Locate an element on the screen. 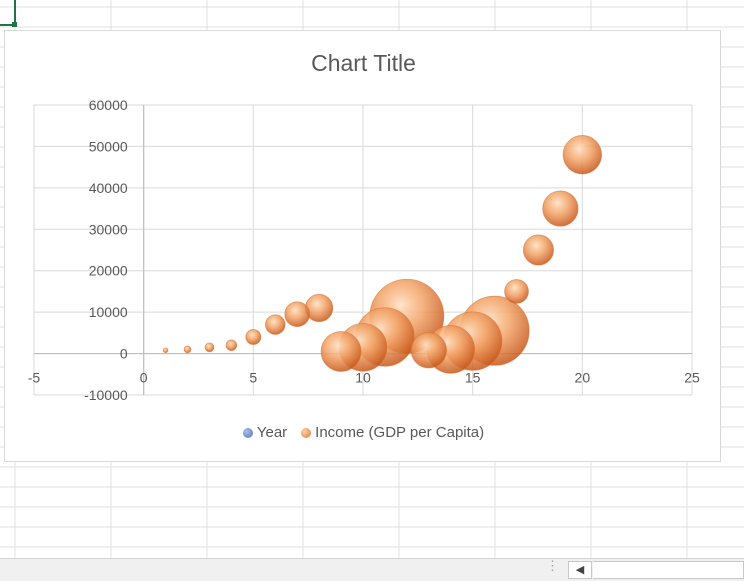 The image size is (744, 581). chart-title: Chart Title is located at coordinates (363, 63).